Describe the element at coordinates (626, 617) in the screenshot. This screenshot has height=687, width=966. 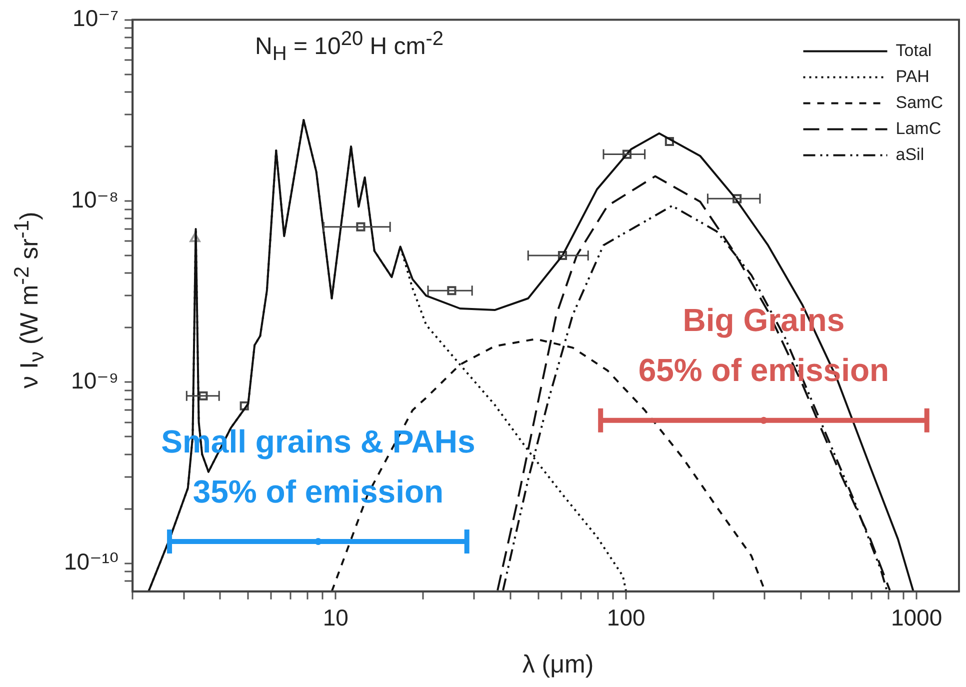
I see `x-tick-label: 100` at that location.